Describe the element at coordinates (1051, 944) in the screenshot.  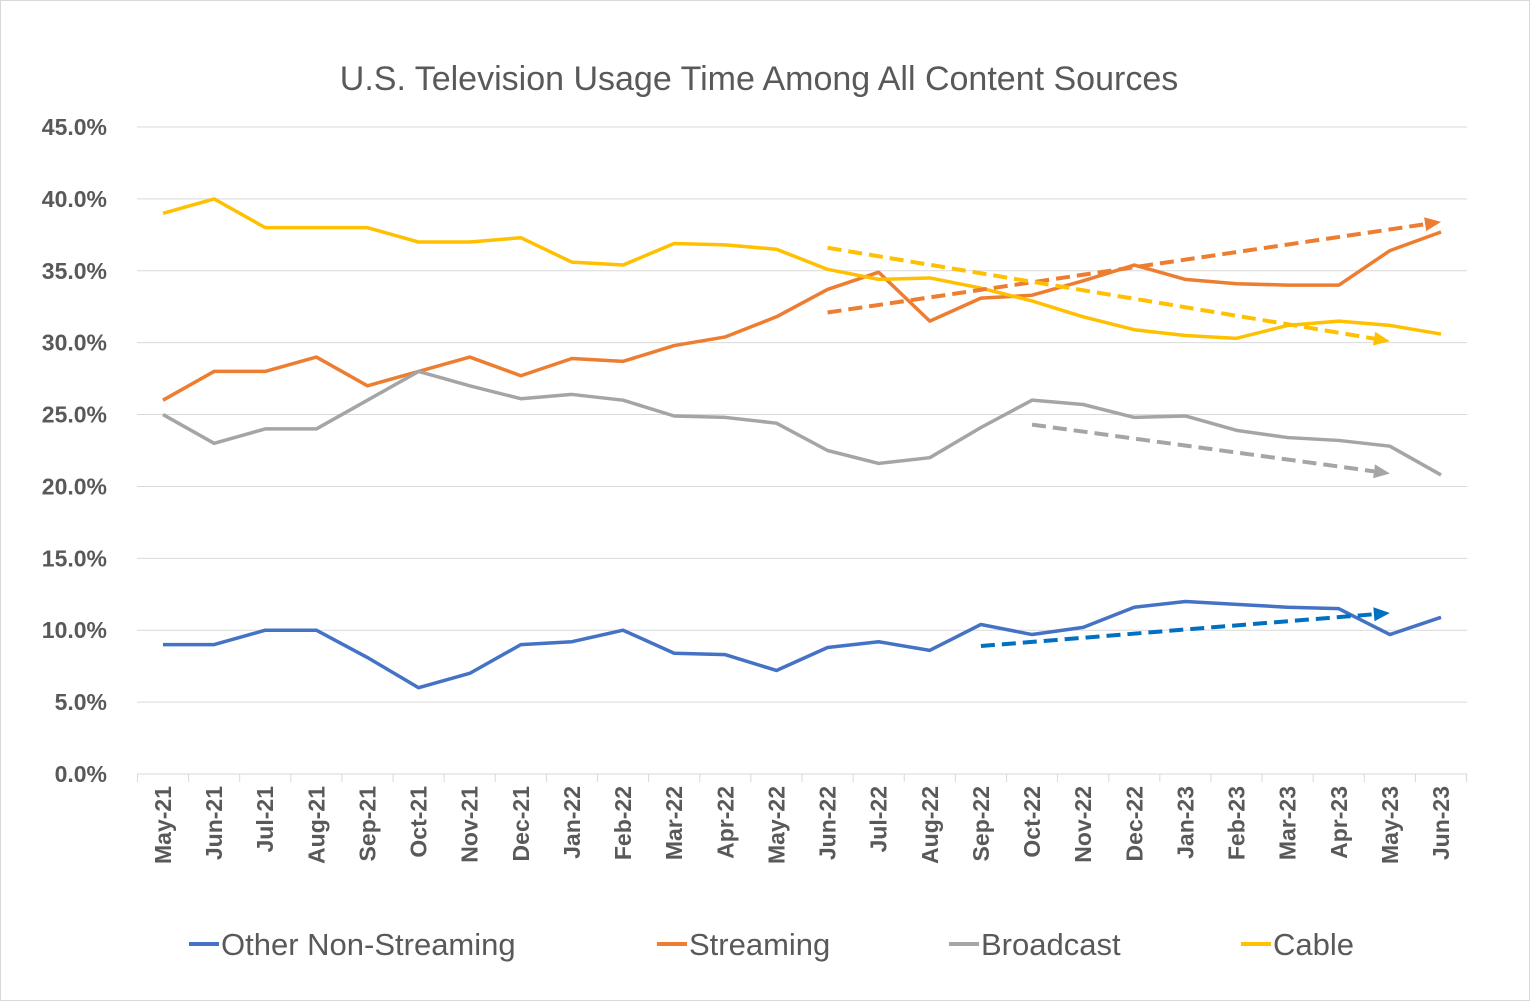
I see `legend-label: Broadcast` at that location.